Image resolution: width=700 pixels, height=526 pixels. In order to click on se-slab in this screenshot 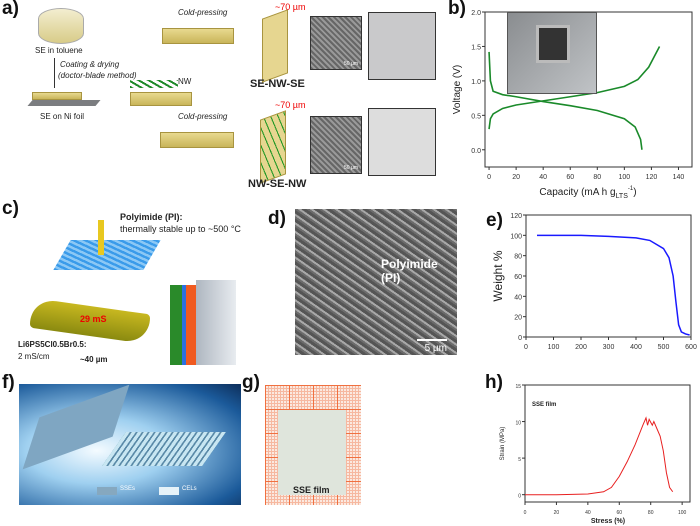, I will do `click(161, 99)`.